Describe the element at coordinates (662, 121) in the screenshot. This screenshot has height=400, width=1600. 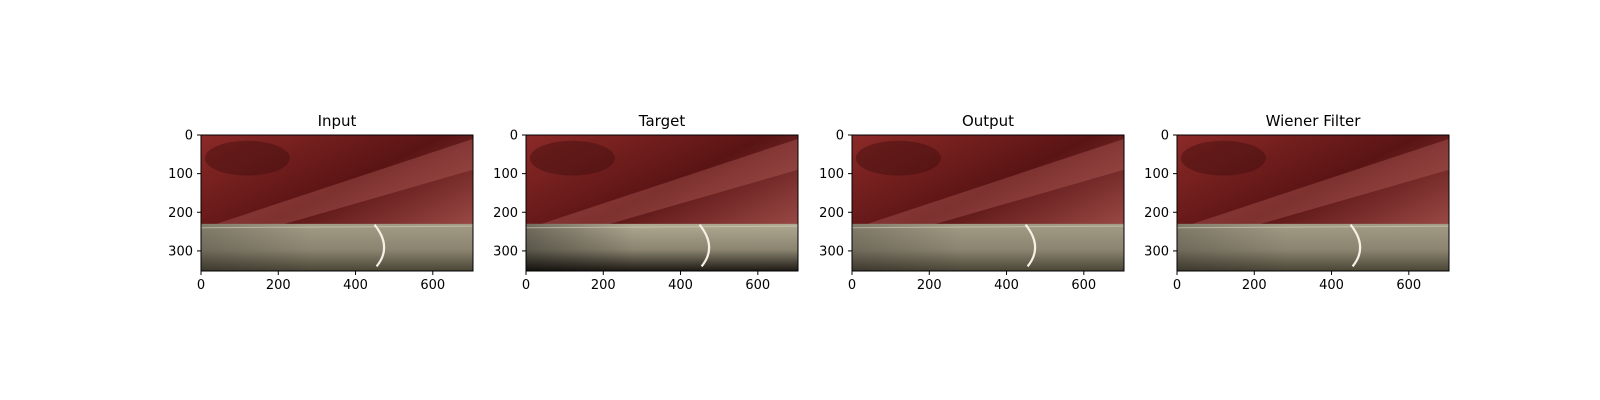
I see `panel-title: Target` at that location.